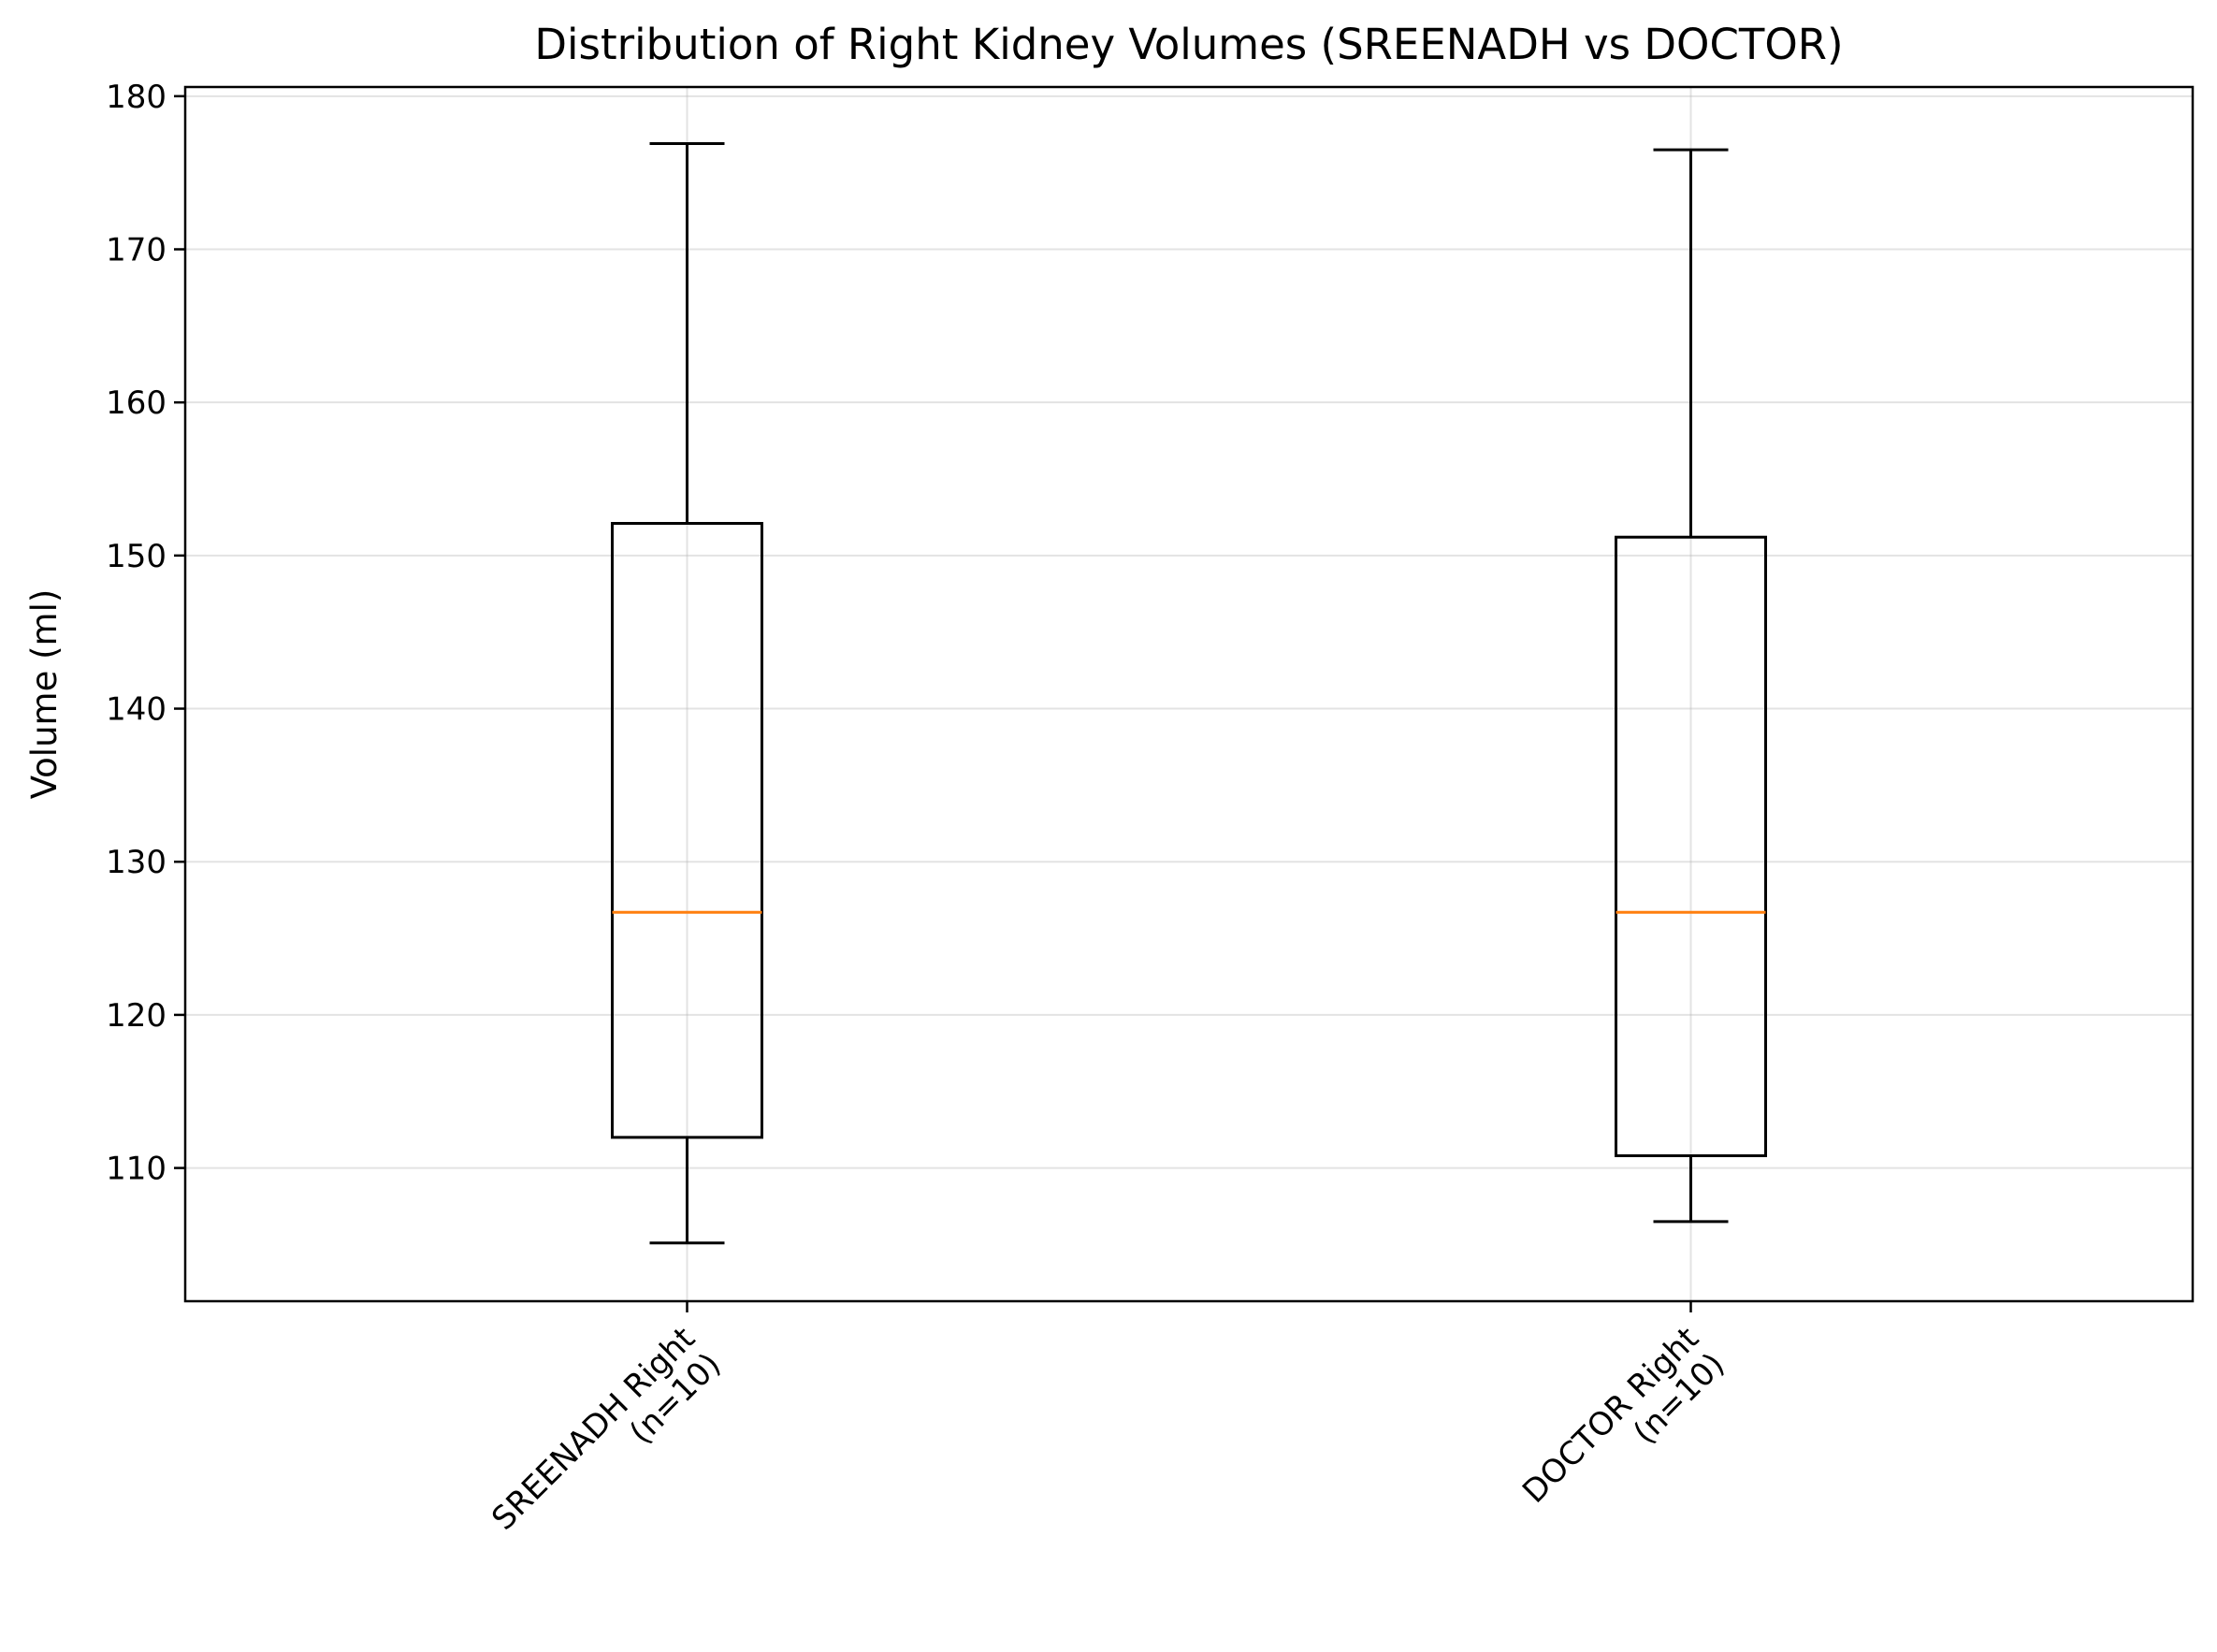 The height and width of the screenshot is (1652, 2217). I want to click on y-axis-label: Volume (ml), so click(44, 694).